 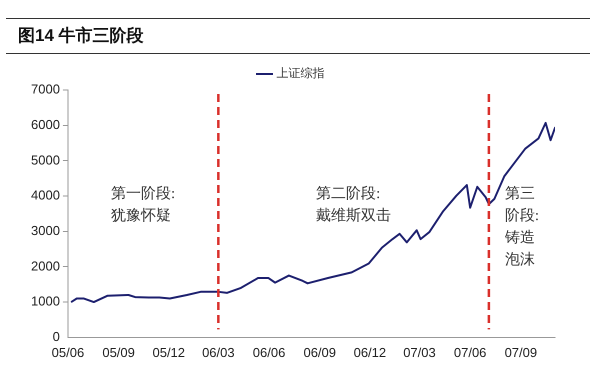 I want to click on x-tick-label: 07/06, so click(x=470, y=352).